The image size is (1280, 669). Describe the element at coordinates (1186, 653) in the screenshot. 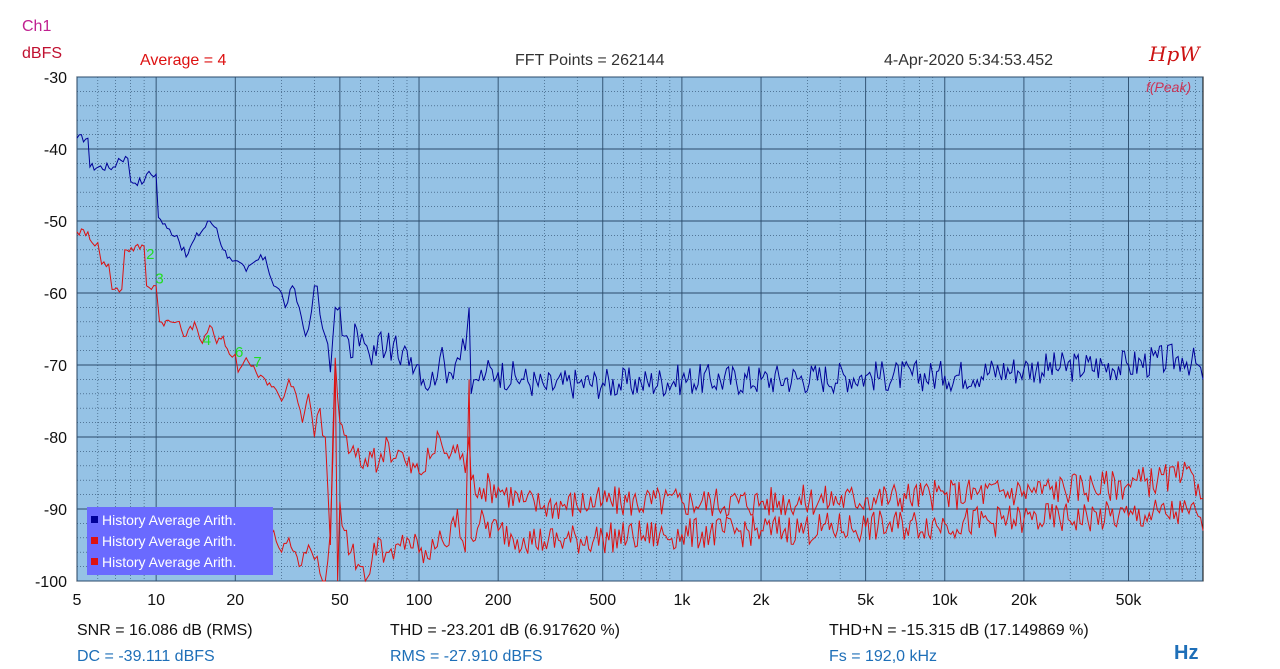

I see `x-unit-label: Hz` at that location.